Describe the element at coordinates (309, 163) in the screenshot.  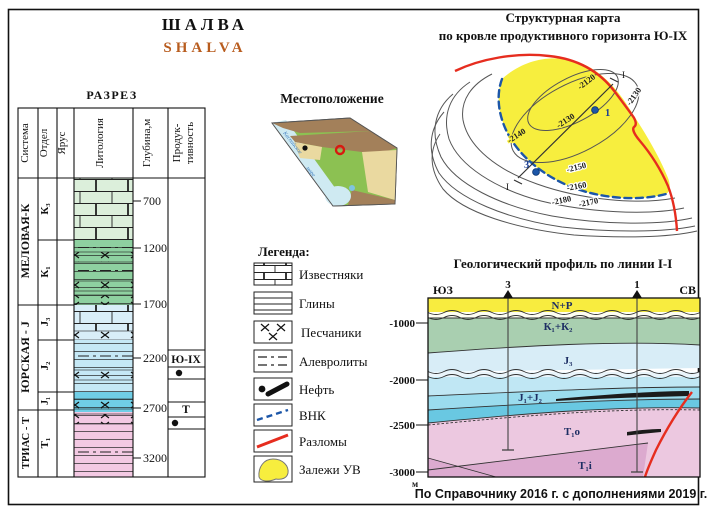
I see `caspian-sea` at that location.